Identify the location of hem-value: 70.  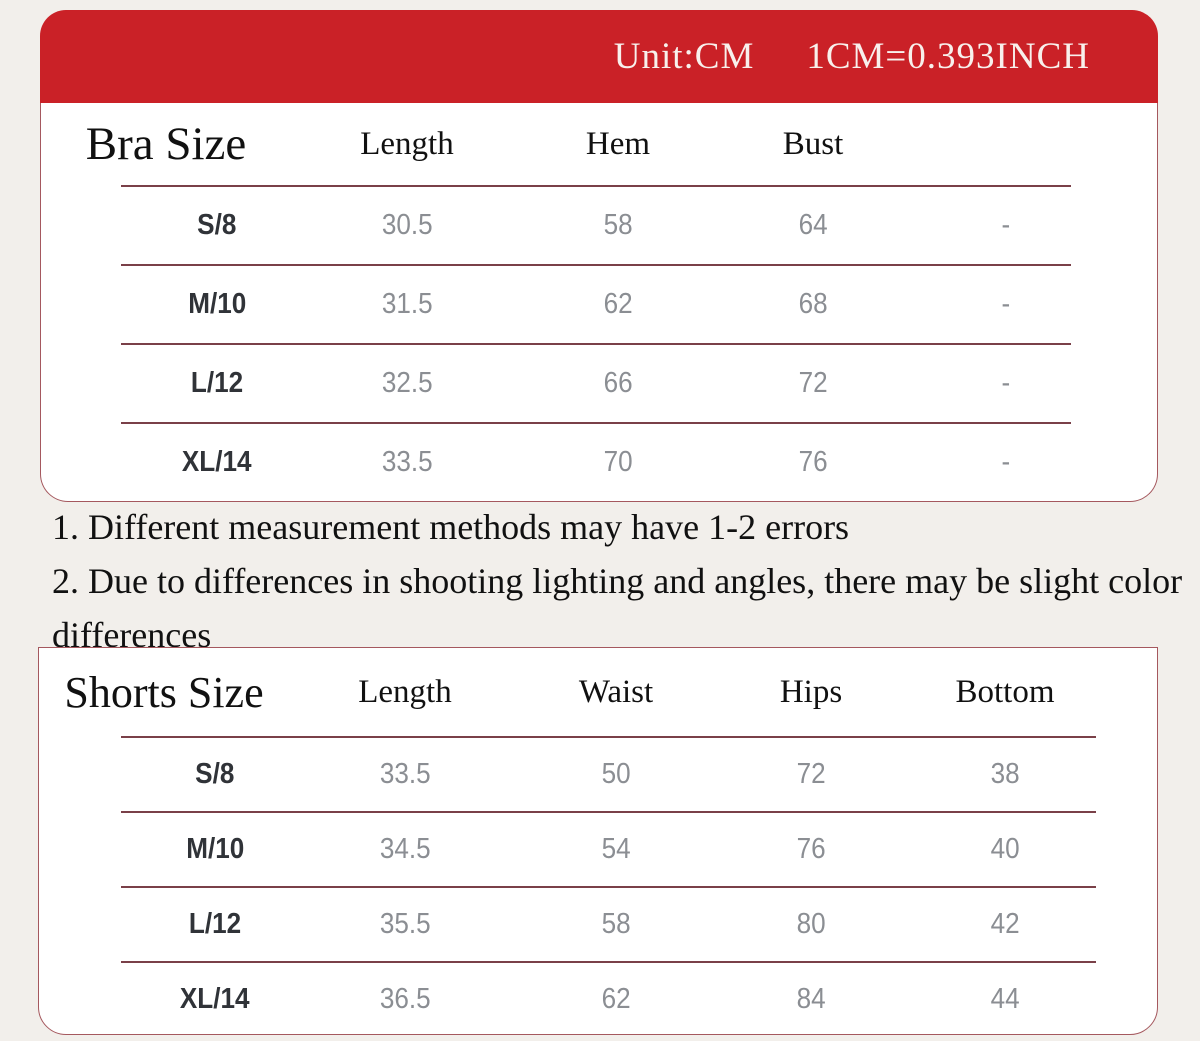
(618, 462).